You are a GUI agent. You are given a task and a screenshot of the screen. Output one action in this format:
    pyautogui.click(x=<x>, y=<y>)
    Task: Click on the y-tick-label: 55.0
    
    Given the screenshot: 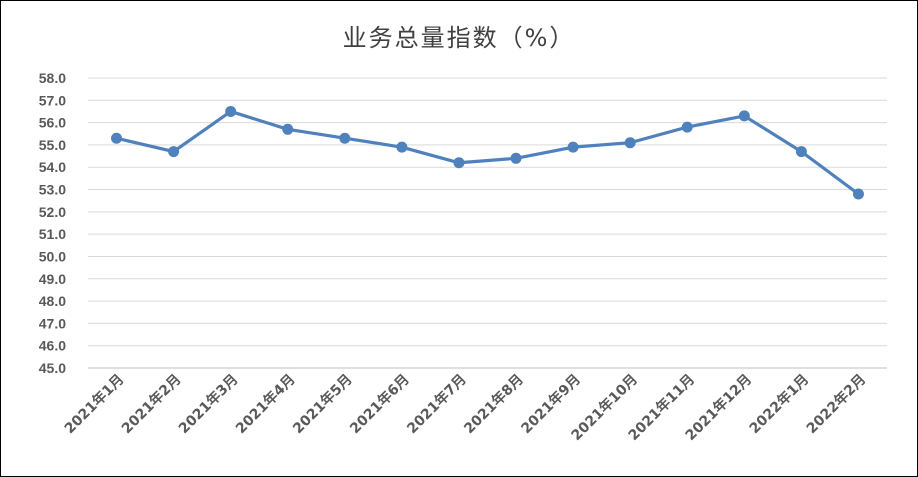 What is the action you would take?
    pyautogui.click(x=52, y=145)
    